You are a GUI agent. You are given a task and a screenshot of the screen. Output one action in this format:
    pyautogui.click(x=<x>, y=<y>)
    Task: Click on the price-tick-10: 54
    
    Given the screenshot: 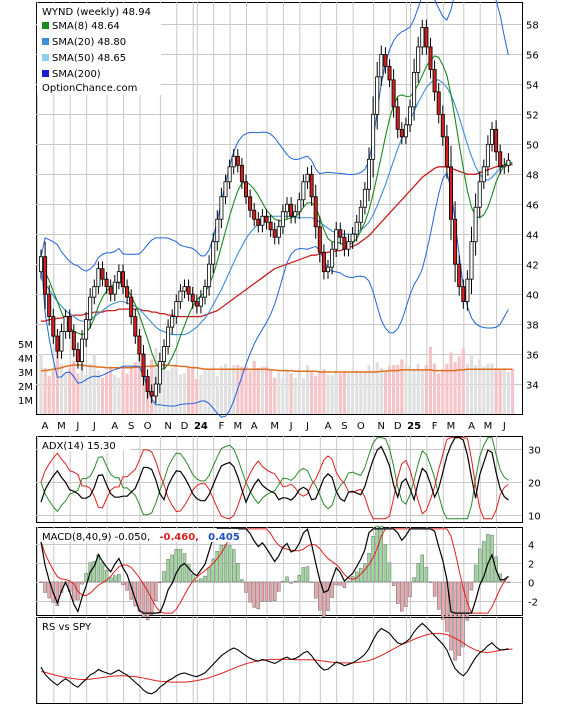 What is the action you would take?
    pyautogui.click(x=532, y=86)
    